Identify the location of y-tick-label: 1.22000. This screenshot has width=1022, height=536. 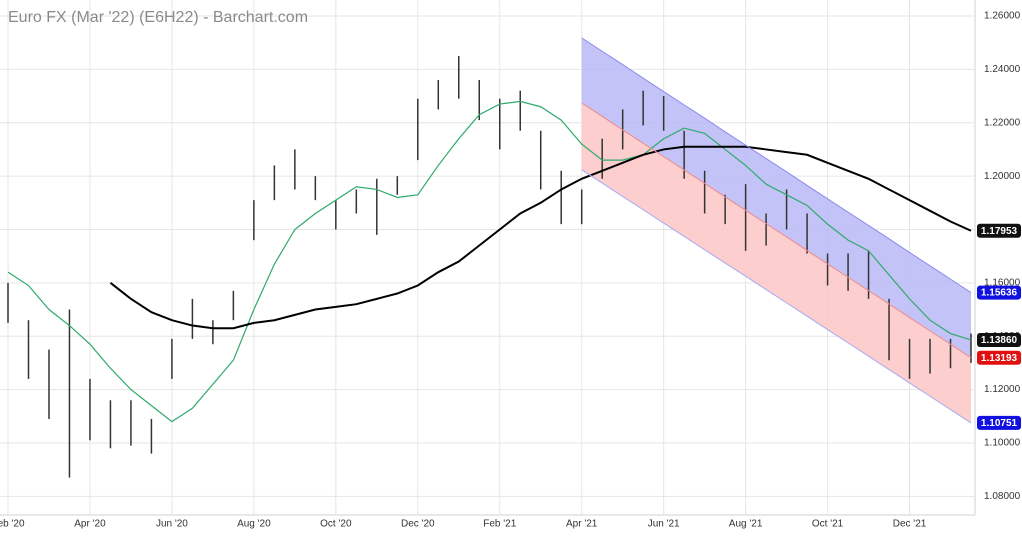
(1002, 122).